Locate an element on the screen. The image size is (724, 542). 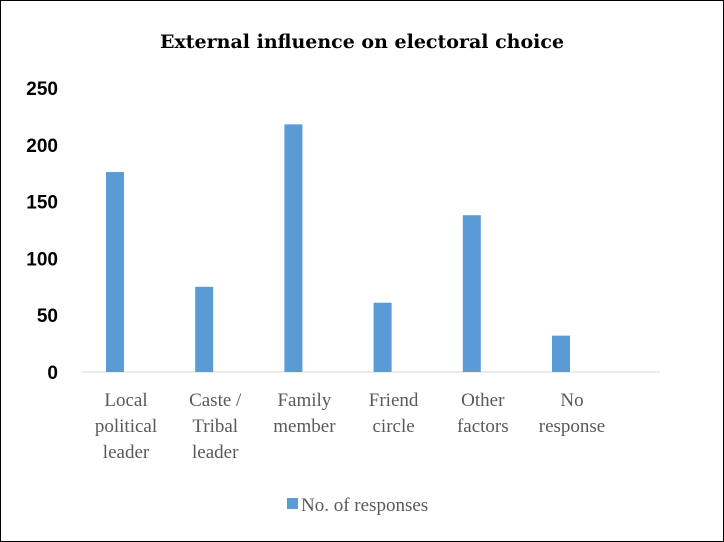
x-tick-label: No response is located at coordinates (572, 413).